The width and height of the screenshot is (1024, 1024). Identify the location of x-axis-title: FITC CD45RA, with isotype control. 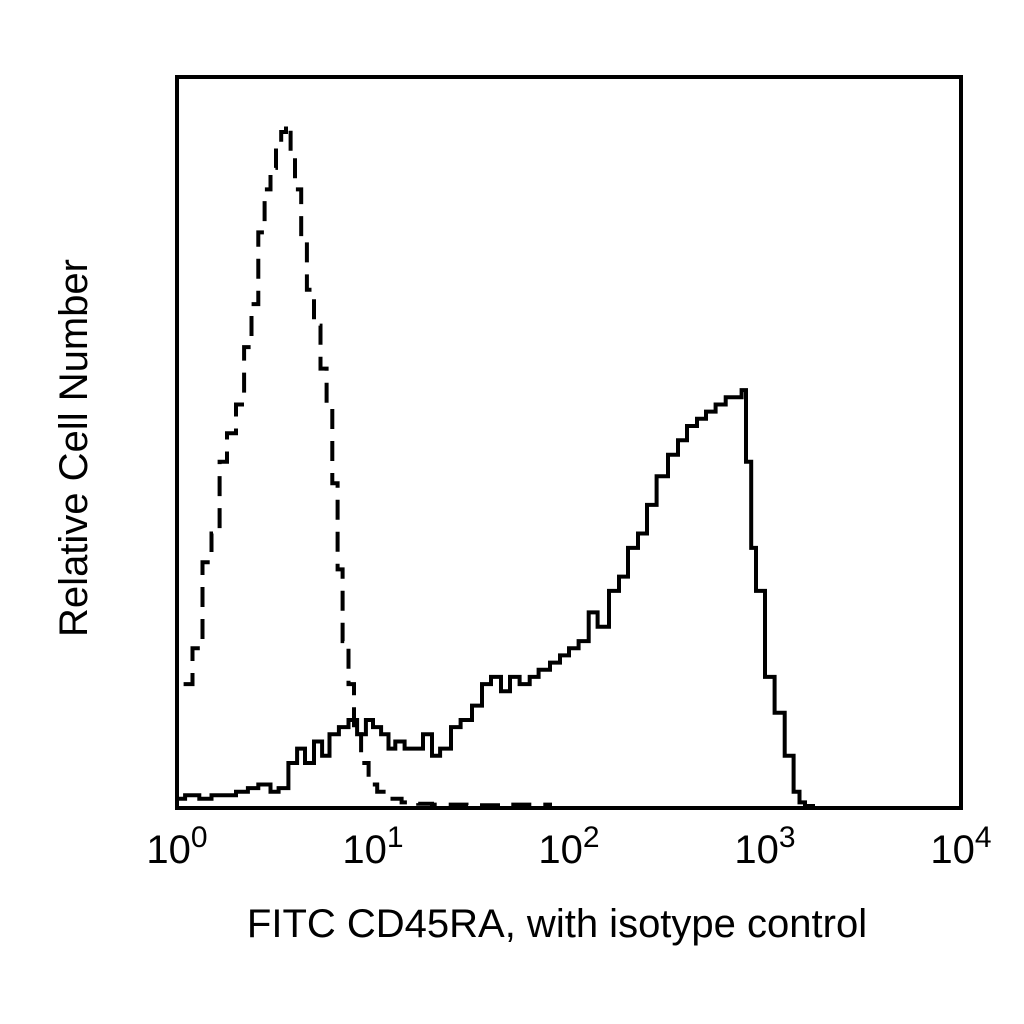
(557, 924).